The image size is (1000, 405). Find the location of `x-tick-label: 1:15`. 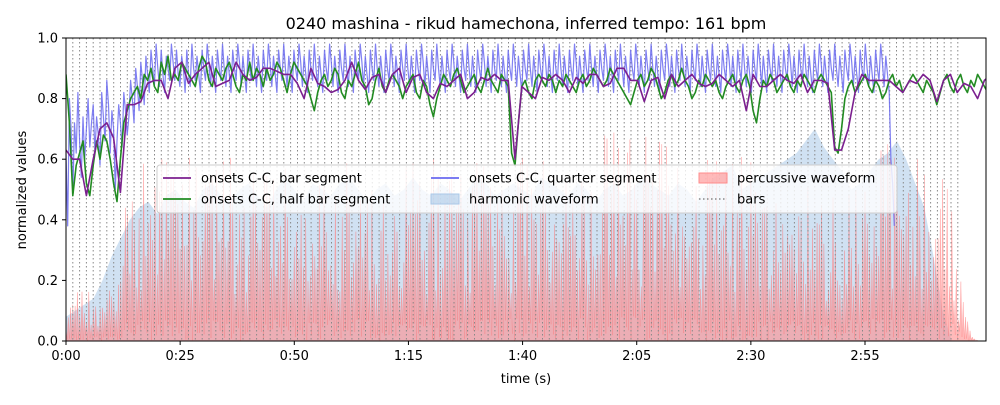

x-tick-label: 1:15 is located at coordinates (408, 356).